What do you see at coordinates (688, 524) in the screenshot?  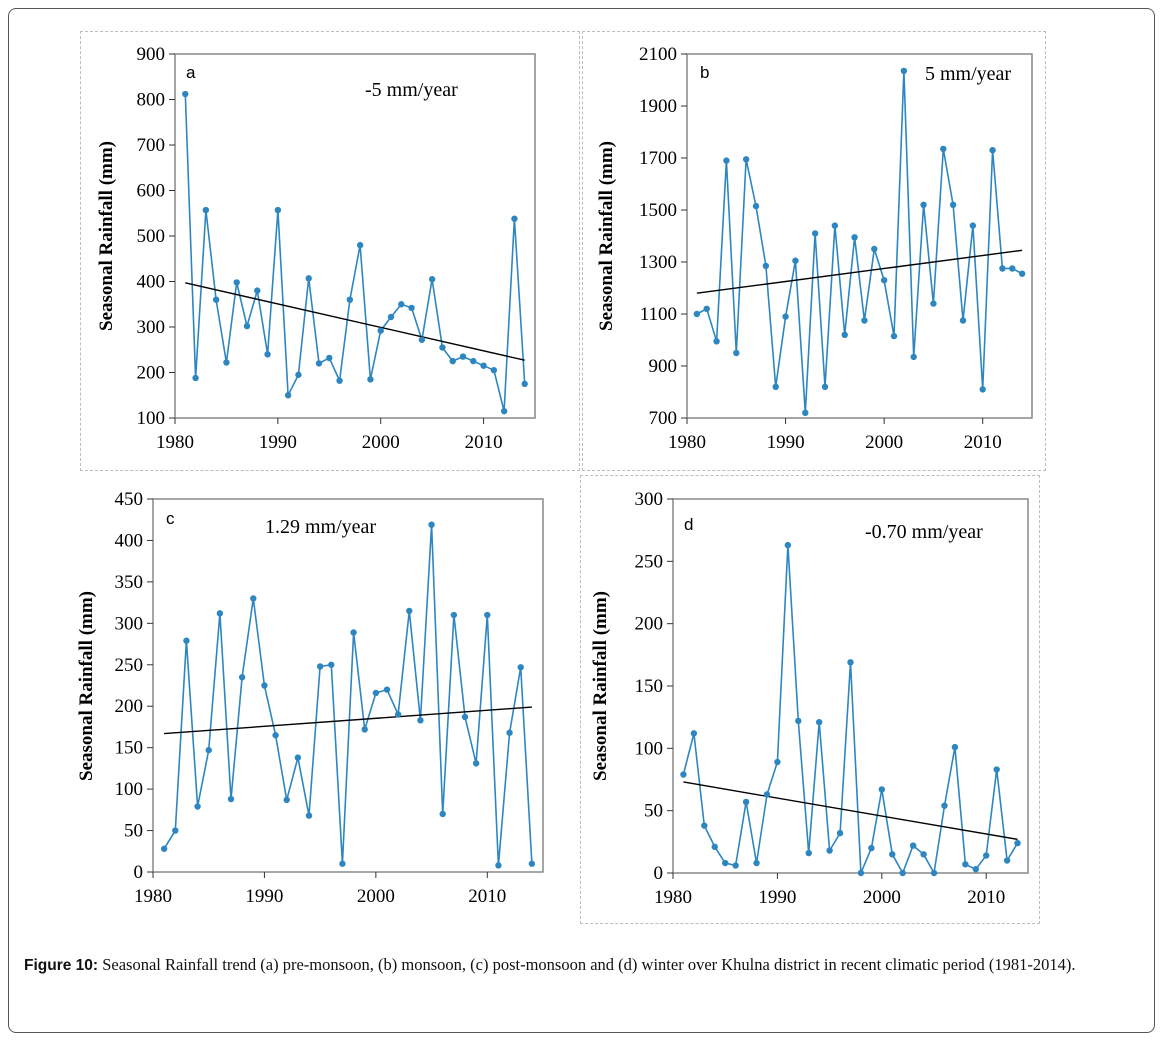 I see `panel-letter: d` at bounding box center [688, 524].